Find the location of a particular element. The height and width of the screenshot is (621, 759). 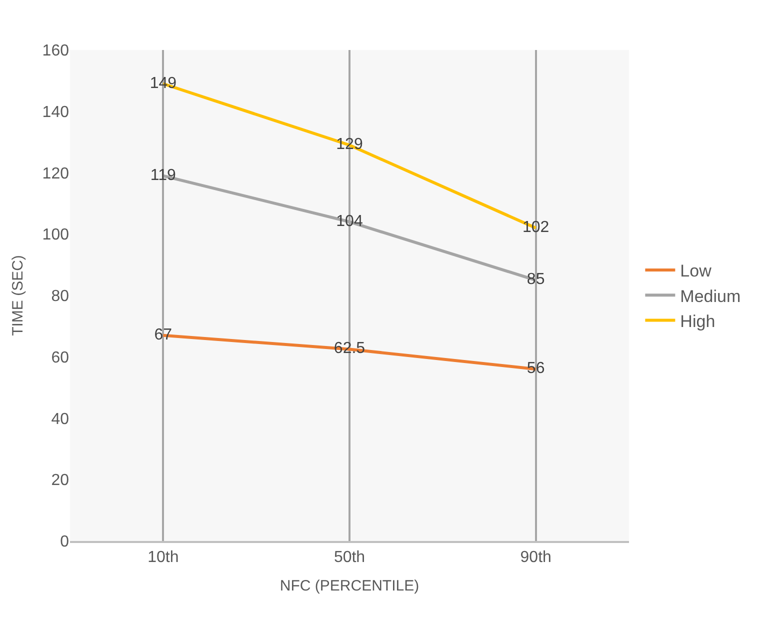

data-label: 104 is located at coordinates (349, 221).